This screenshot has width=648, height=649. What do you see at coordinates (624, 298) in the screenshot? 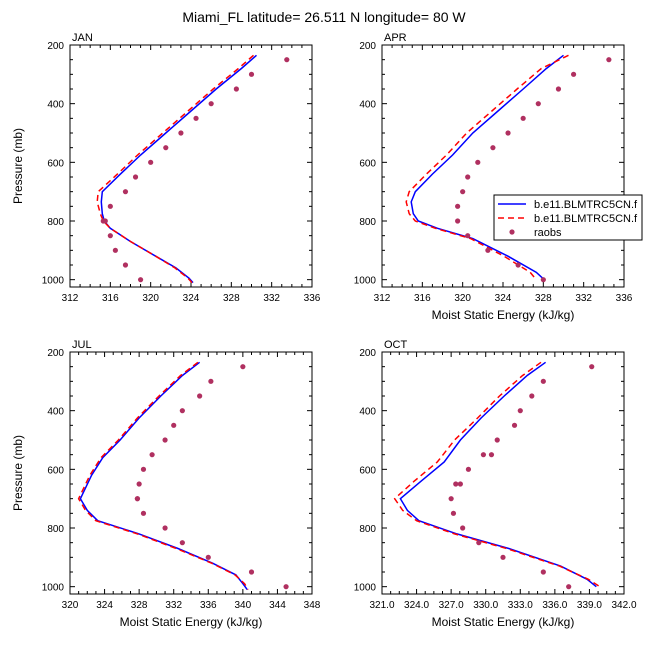
I see `x-tick-label: 336` at bounding box center [624, 298].